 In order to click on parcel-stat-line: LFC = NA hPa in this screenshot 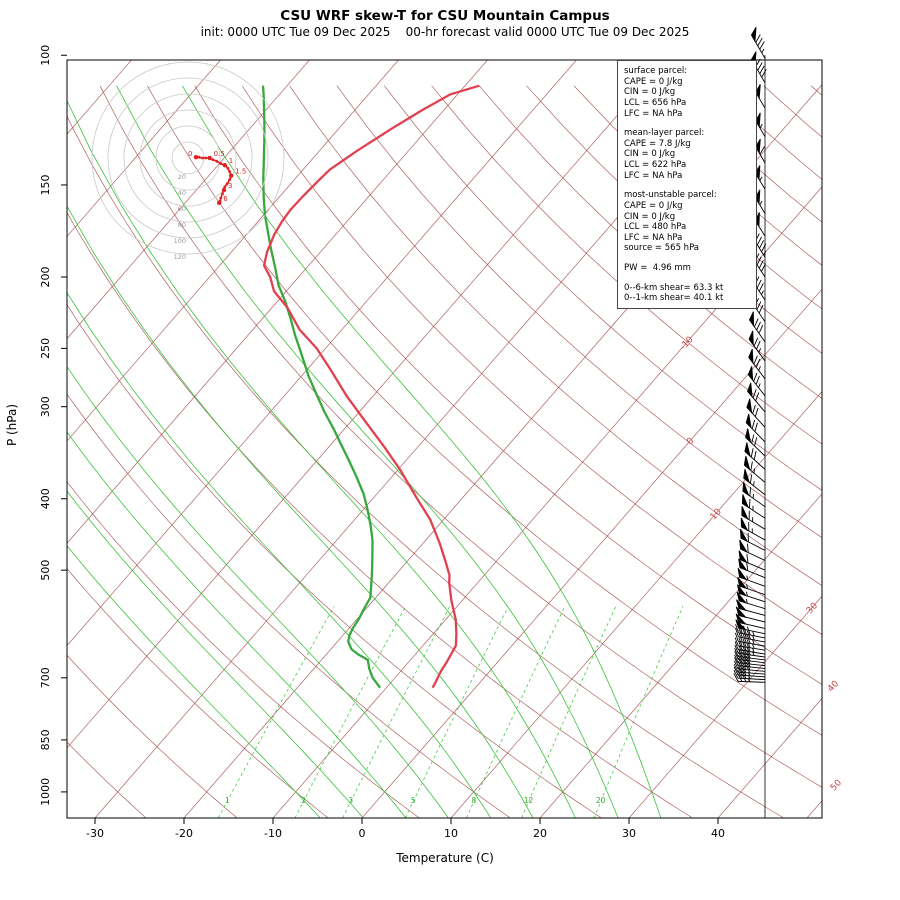, I will do `click(653, 175)`.